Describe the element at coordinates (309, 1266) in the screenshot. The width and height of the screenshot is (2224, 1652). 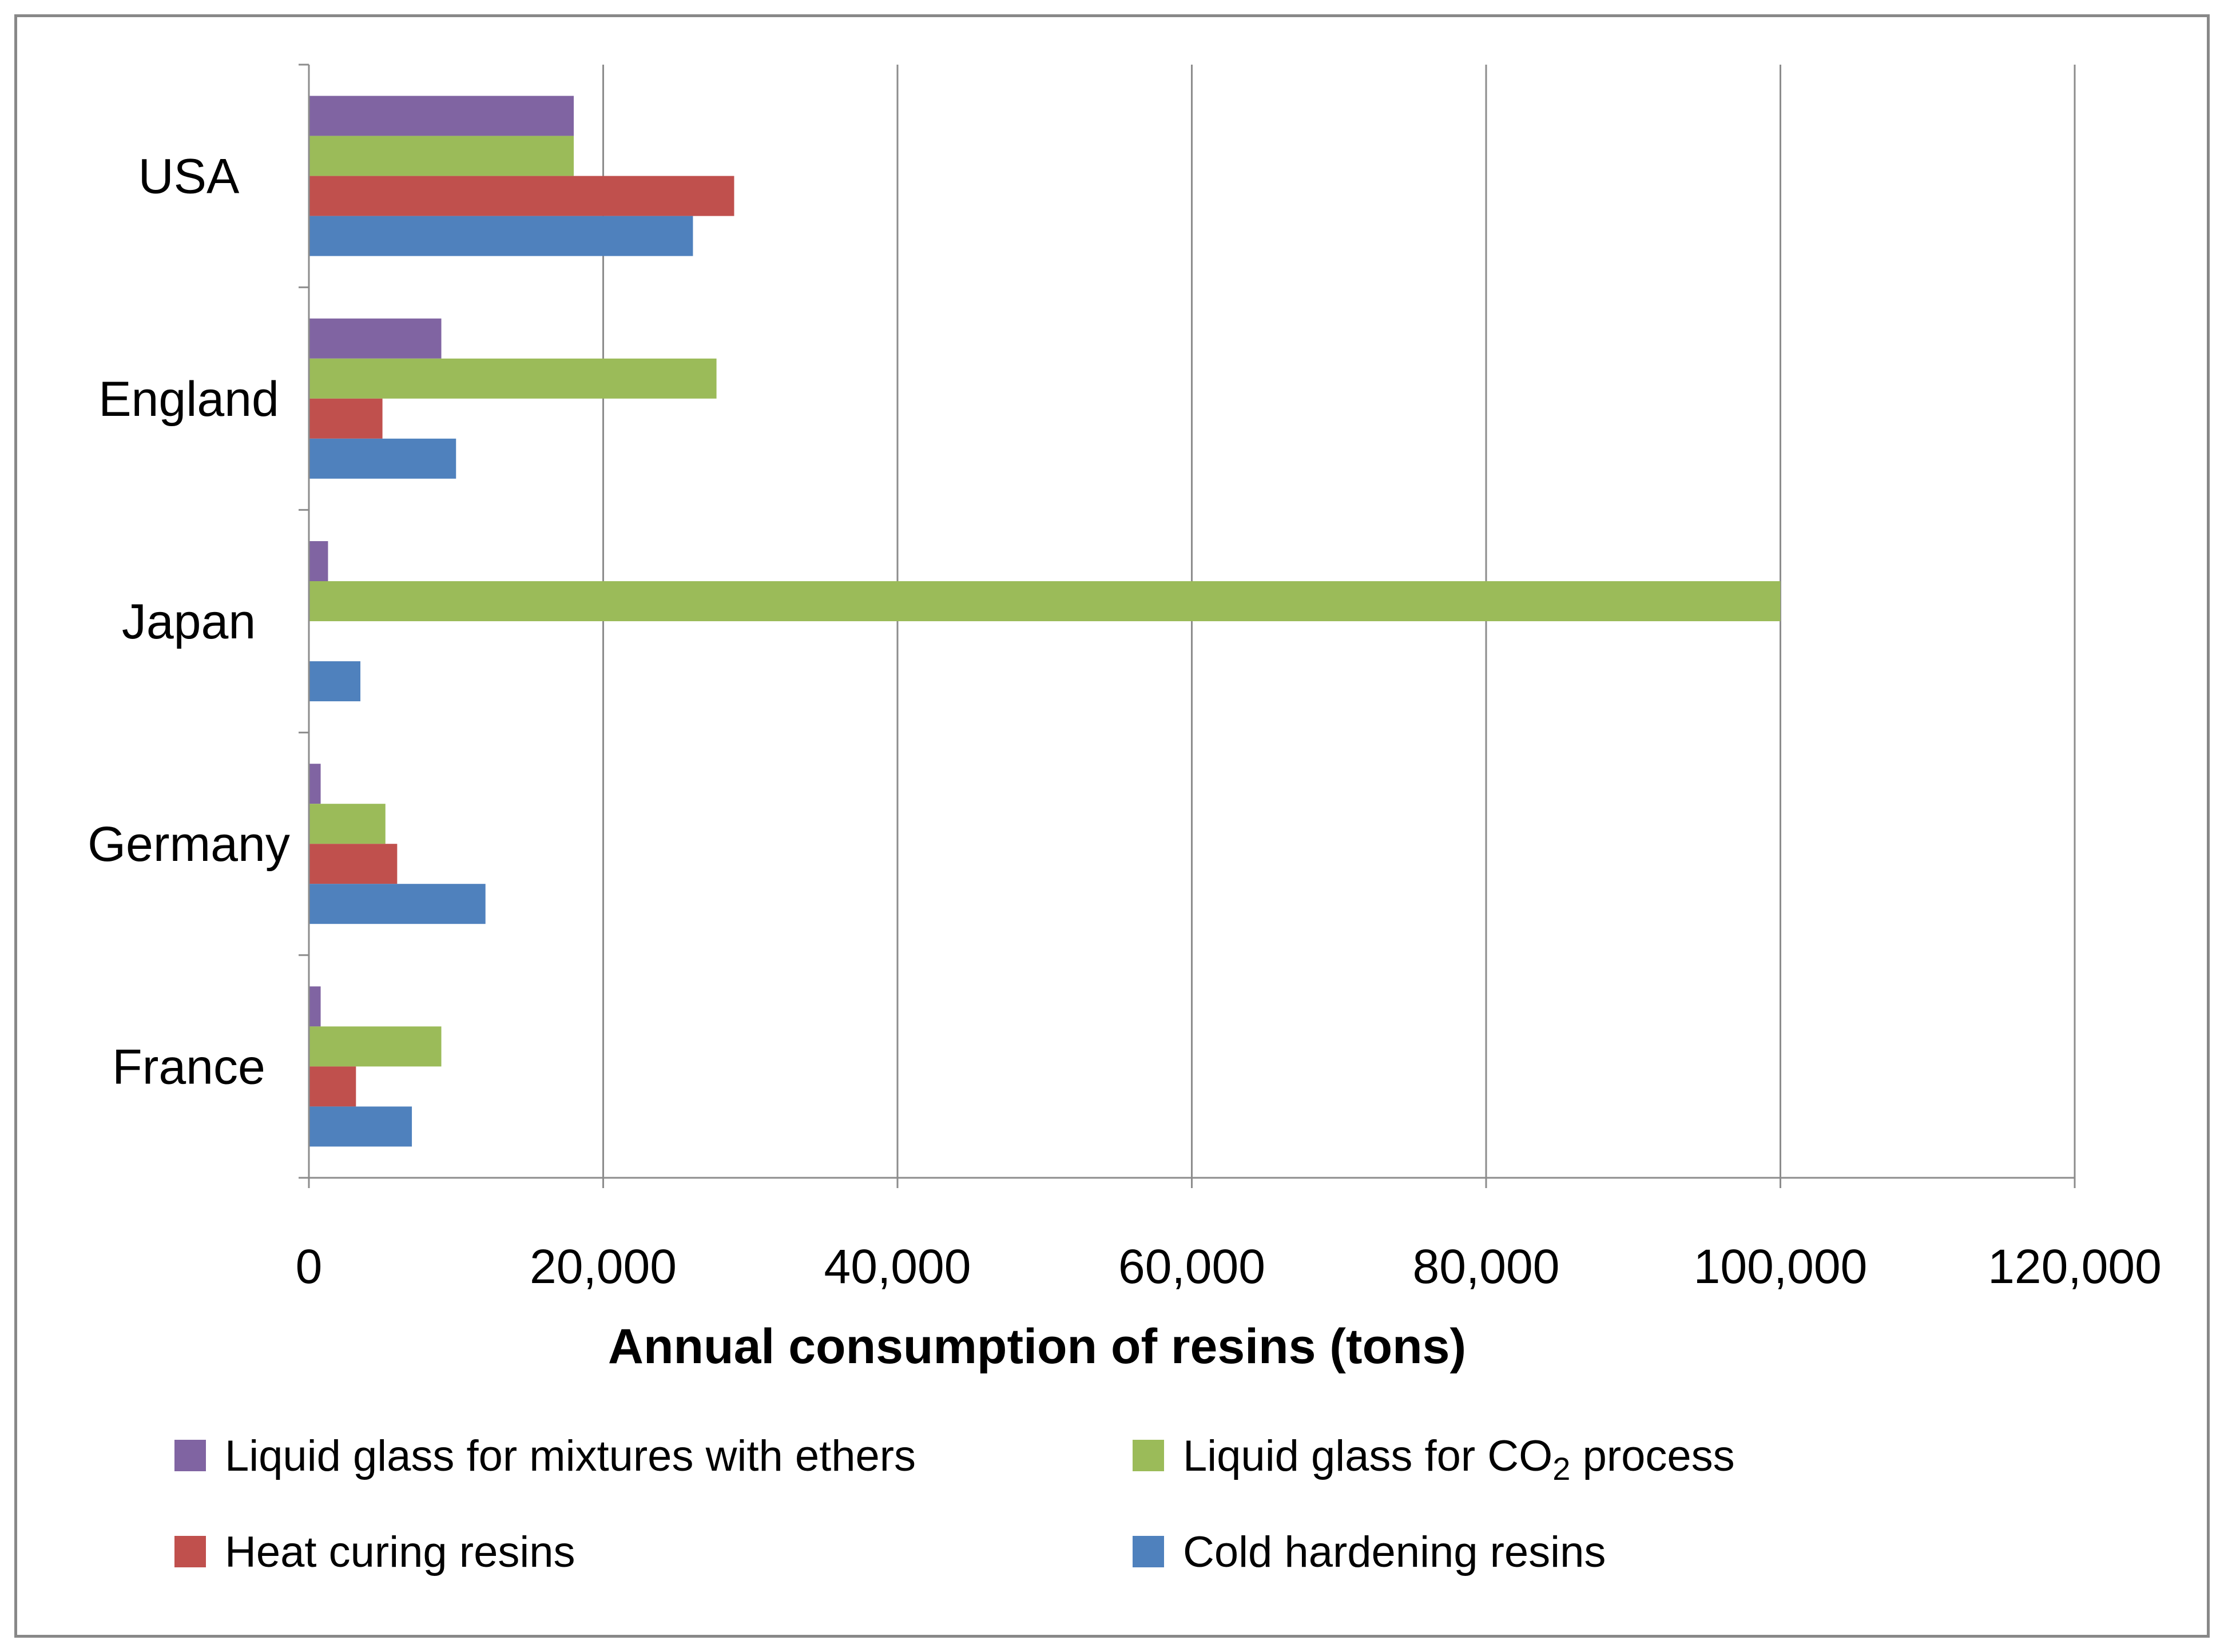
I see `x-tick-label: 0` at that location.